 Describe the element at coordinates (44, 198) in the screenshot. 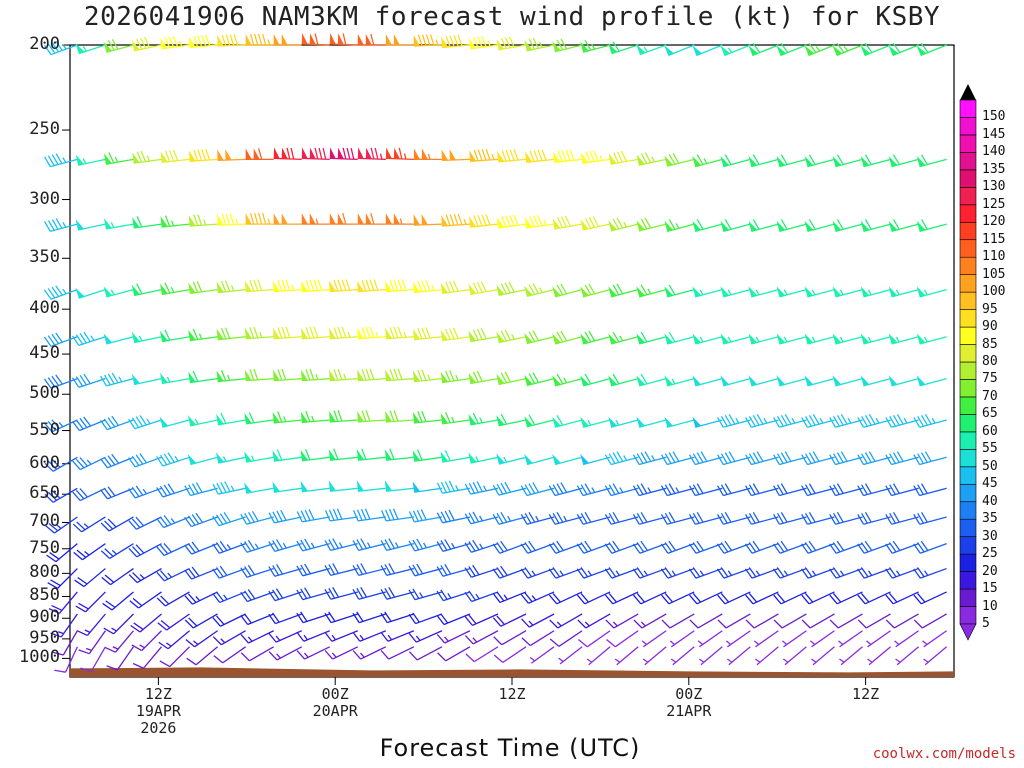

I see `y-tick-label: 300` at that location.